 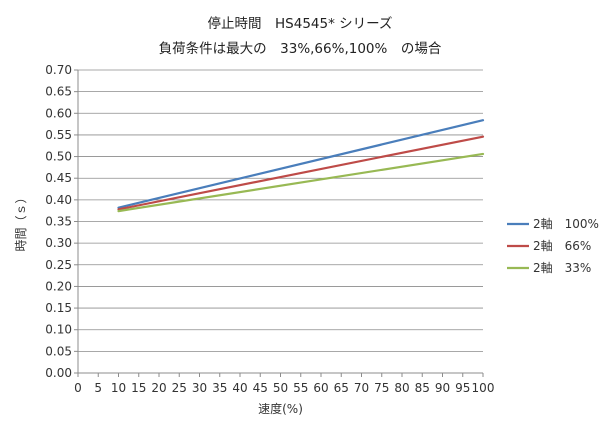 What do you see at coordinates (300, 24) in the screenshot?
I see `chart-title-line-1: 停止時間 HS4545* シリーズ` at bounding box center [300, 24].